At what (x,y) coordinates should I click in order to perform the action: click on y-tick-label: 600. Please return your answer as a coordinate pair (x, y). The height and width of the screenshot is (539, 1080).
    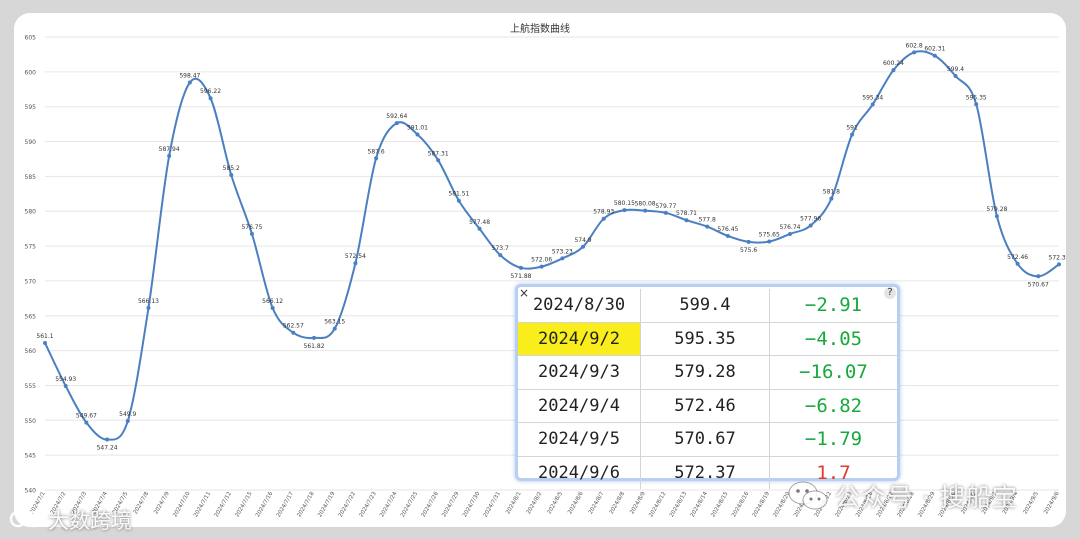
    Looking at the image, I should click on (31, 72).